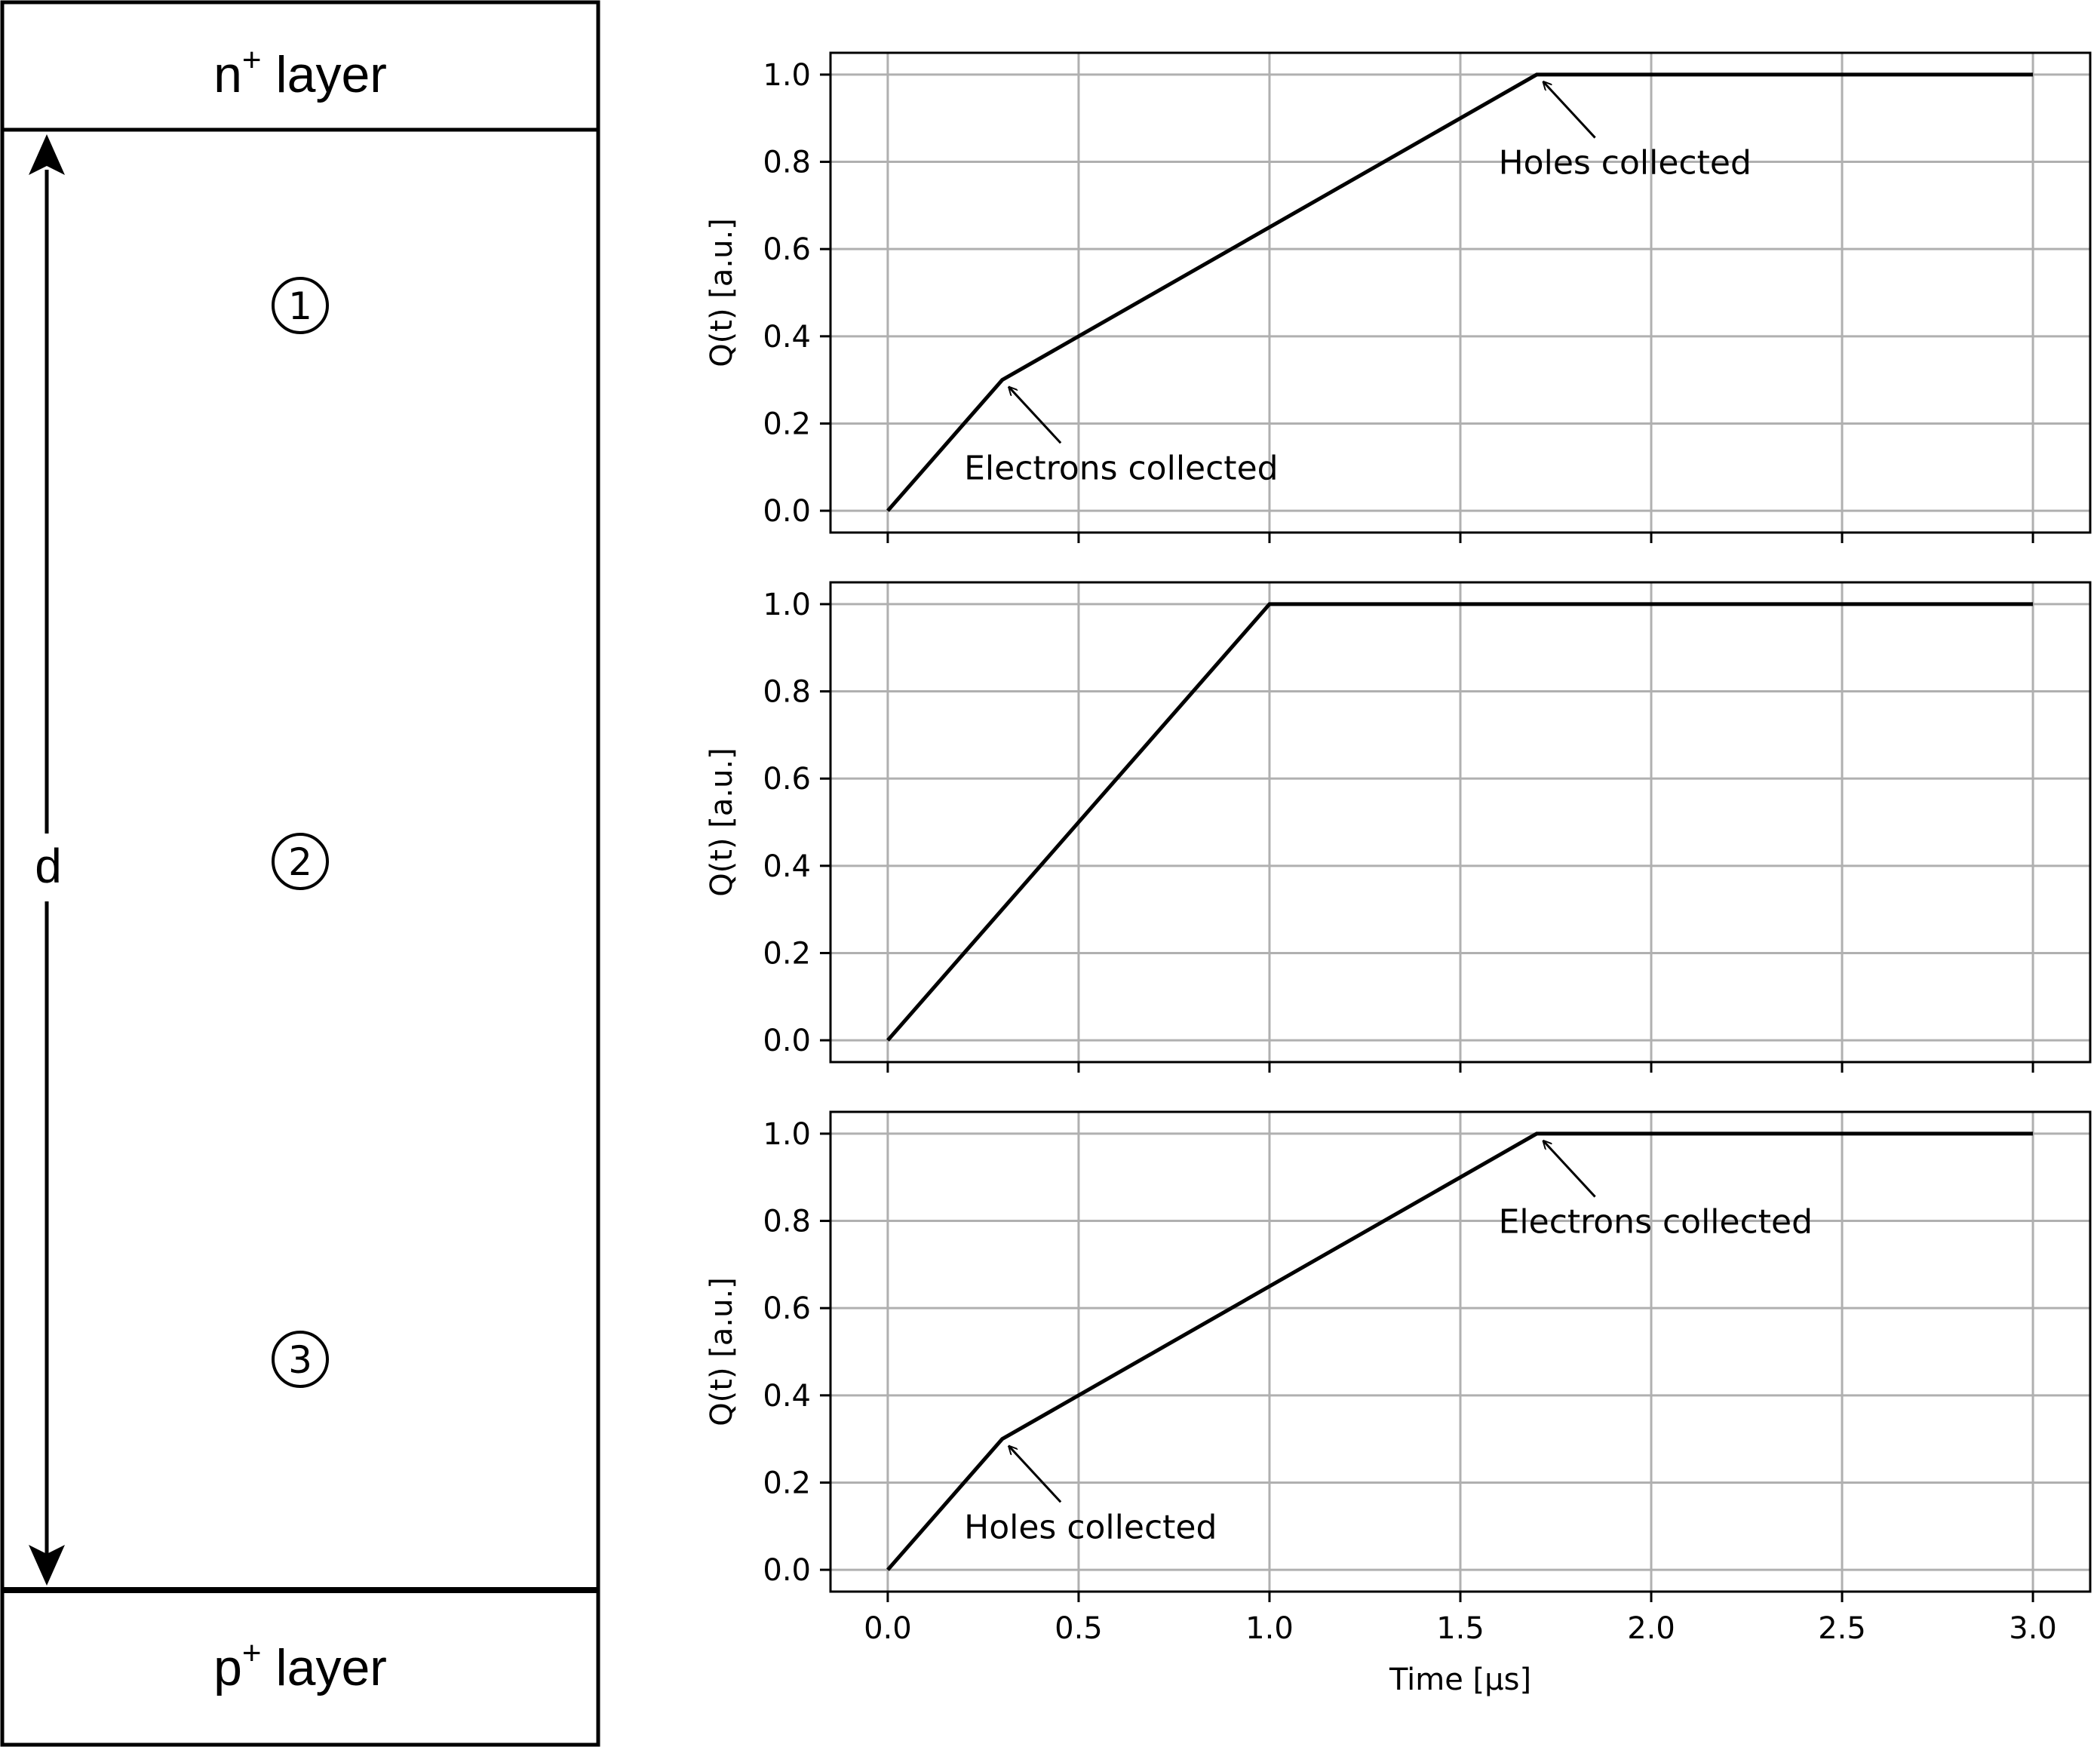  What do you see at coordinates (1842, 1628) in the screenshot?
I see `x-tick-label: 2.5` at bounding box center [1842, 1628].